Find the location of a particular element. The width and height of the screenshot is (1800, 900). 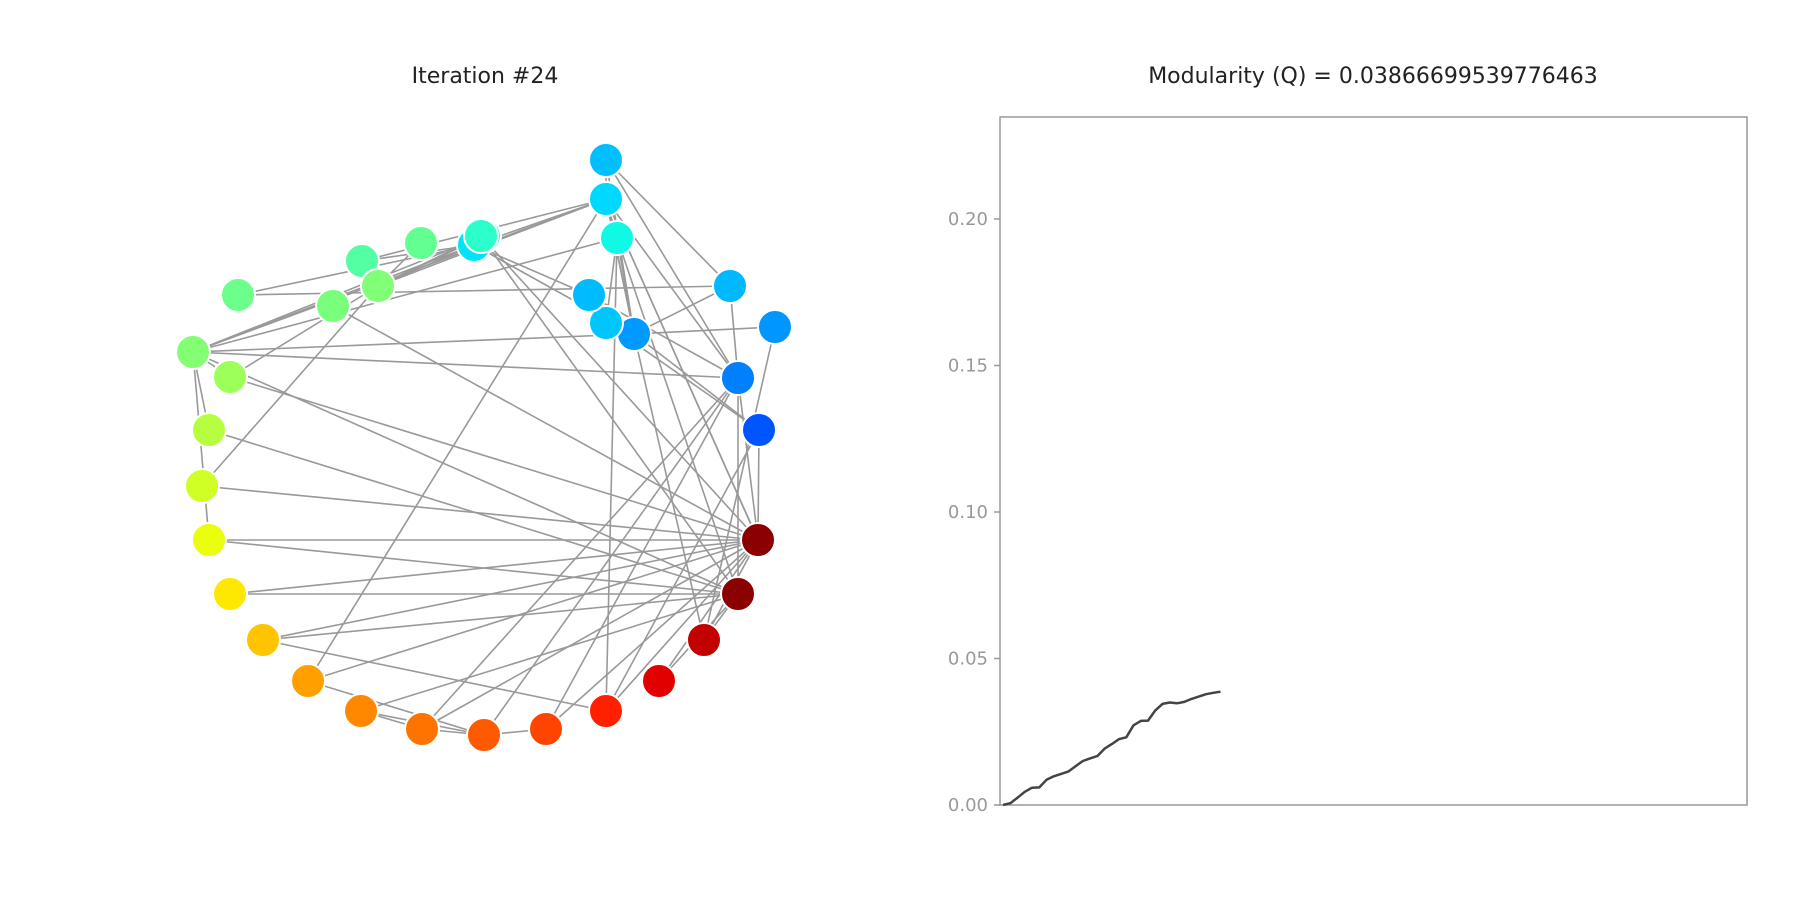

y-tick-label: 0.20 is located at coordinates (968, 219).